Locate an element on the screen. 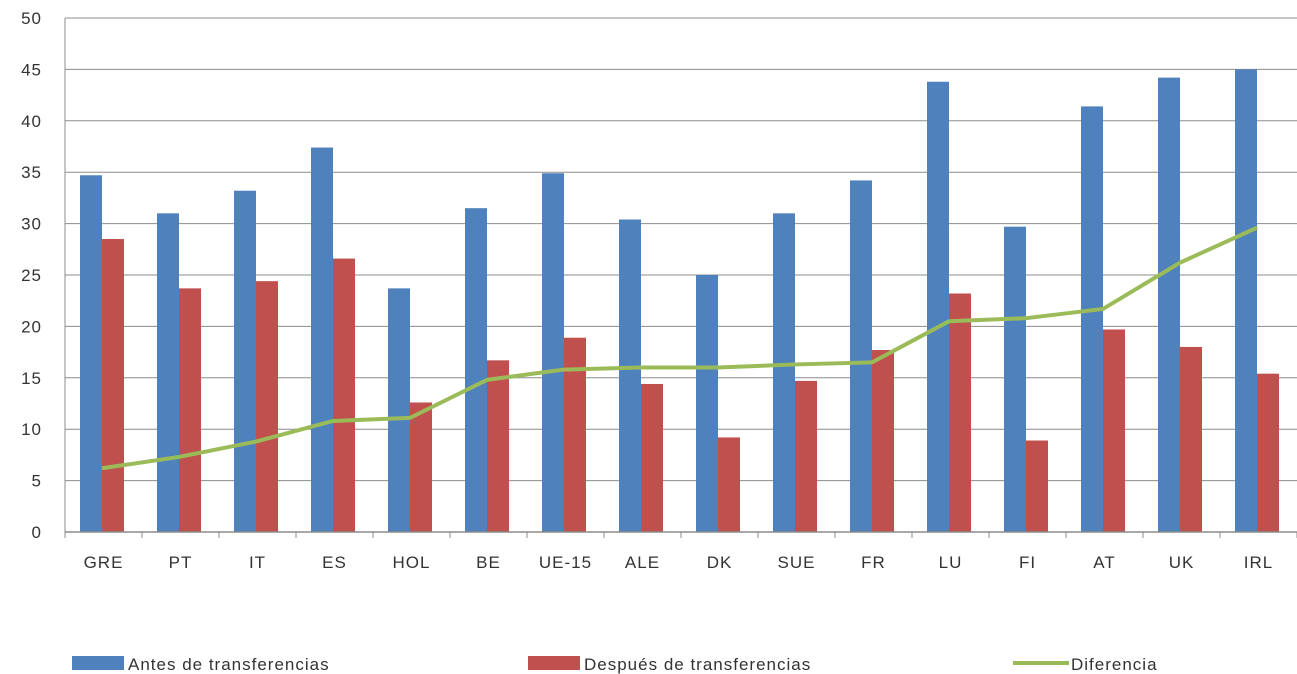 Image resolution: width=1297 pixels, height=674 pixels. x-tick-label: HOL is located at coordinates (412, 562).